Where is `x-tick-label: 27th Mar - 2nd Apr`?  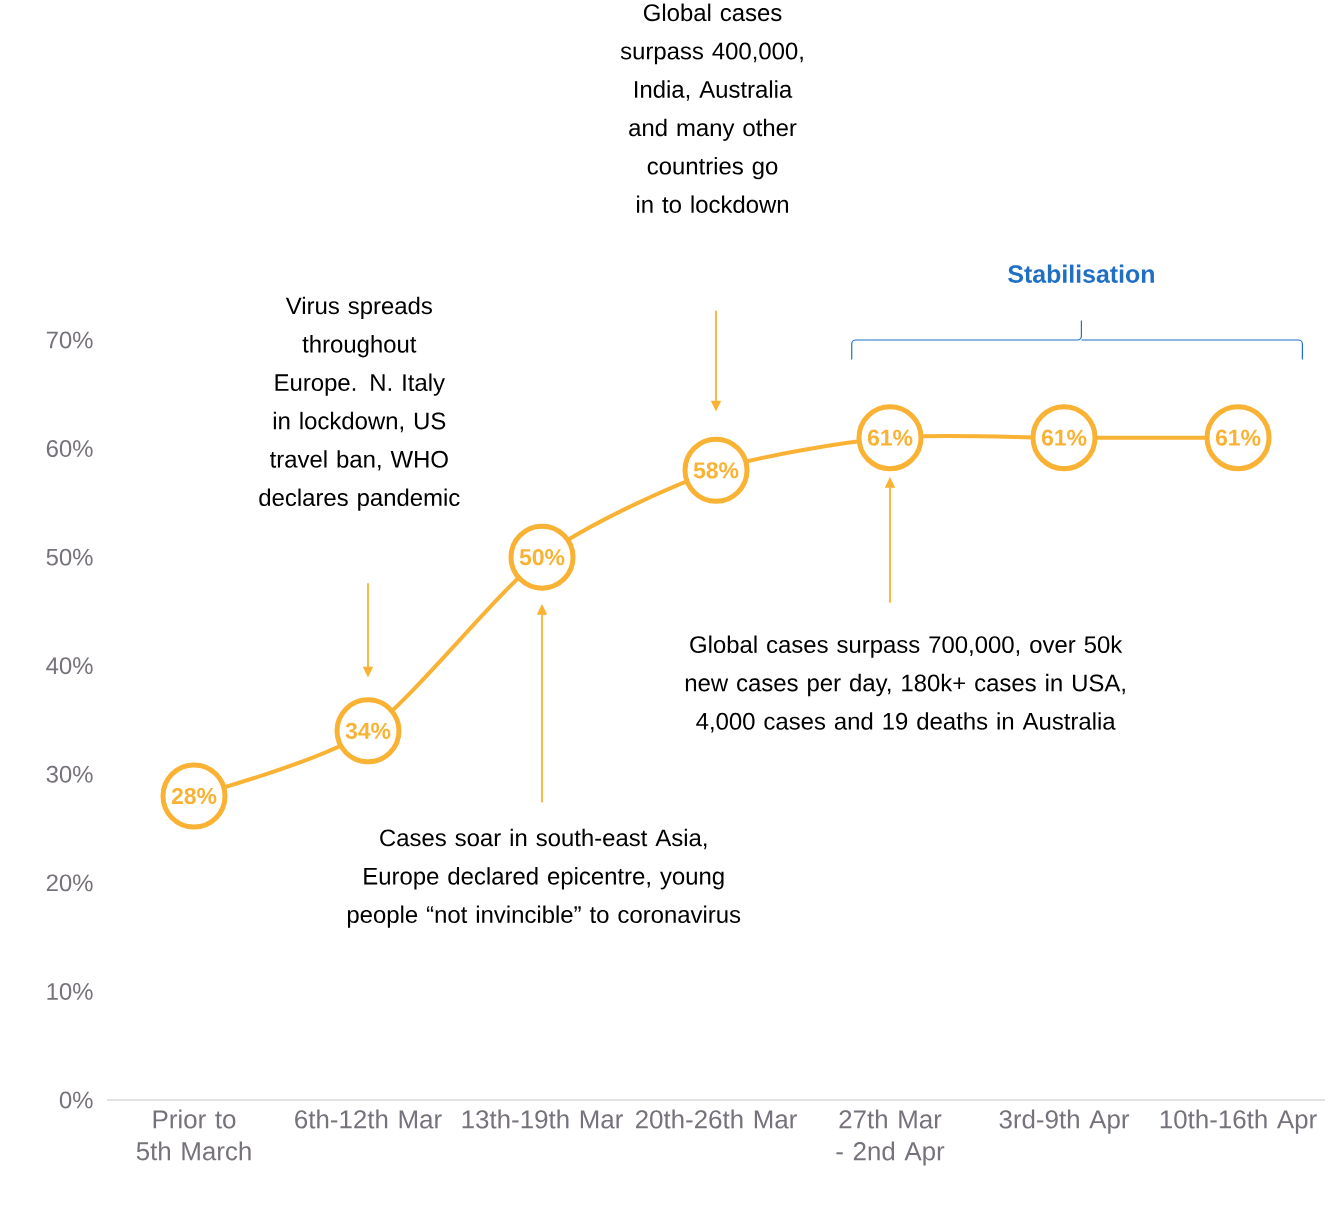 x-tick-label: 27th Mar - 2nd Apr is located at coordinates (890, 1137).